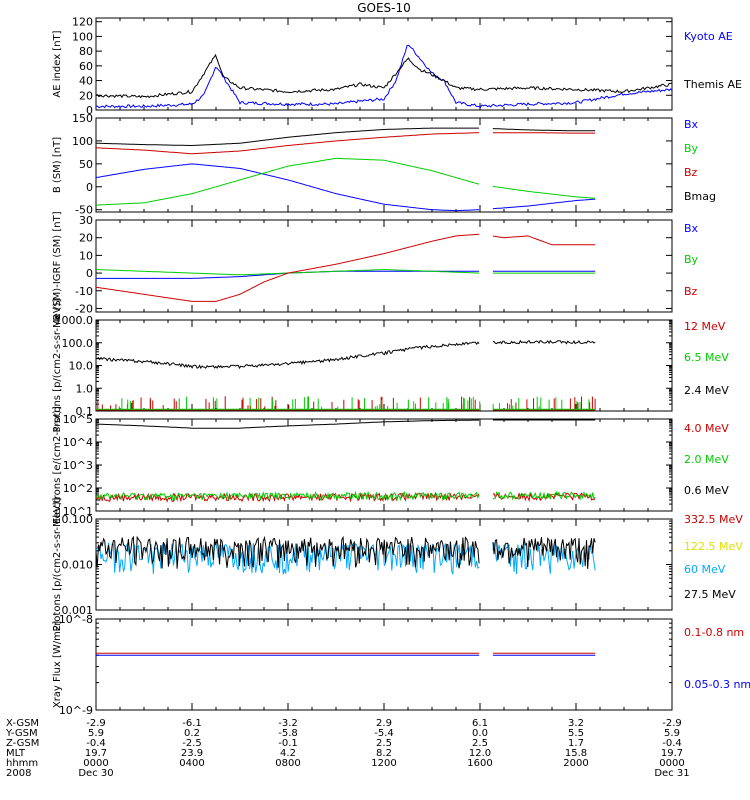  I want to click on y-tick-label: 10^4, so click(78, 442).